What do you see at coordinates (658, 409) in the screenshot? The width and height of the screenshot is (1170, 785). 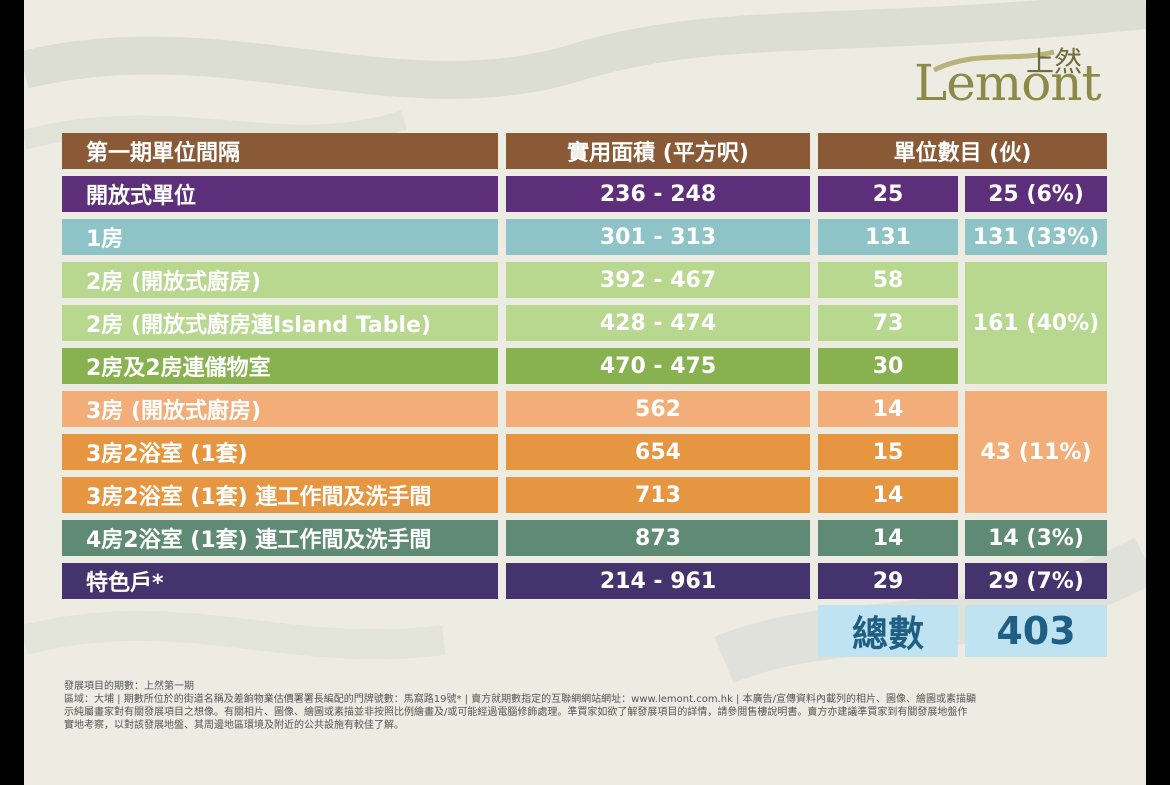 I see `row-area: 562` at bounding box center [658, 409].